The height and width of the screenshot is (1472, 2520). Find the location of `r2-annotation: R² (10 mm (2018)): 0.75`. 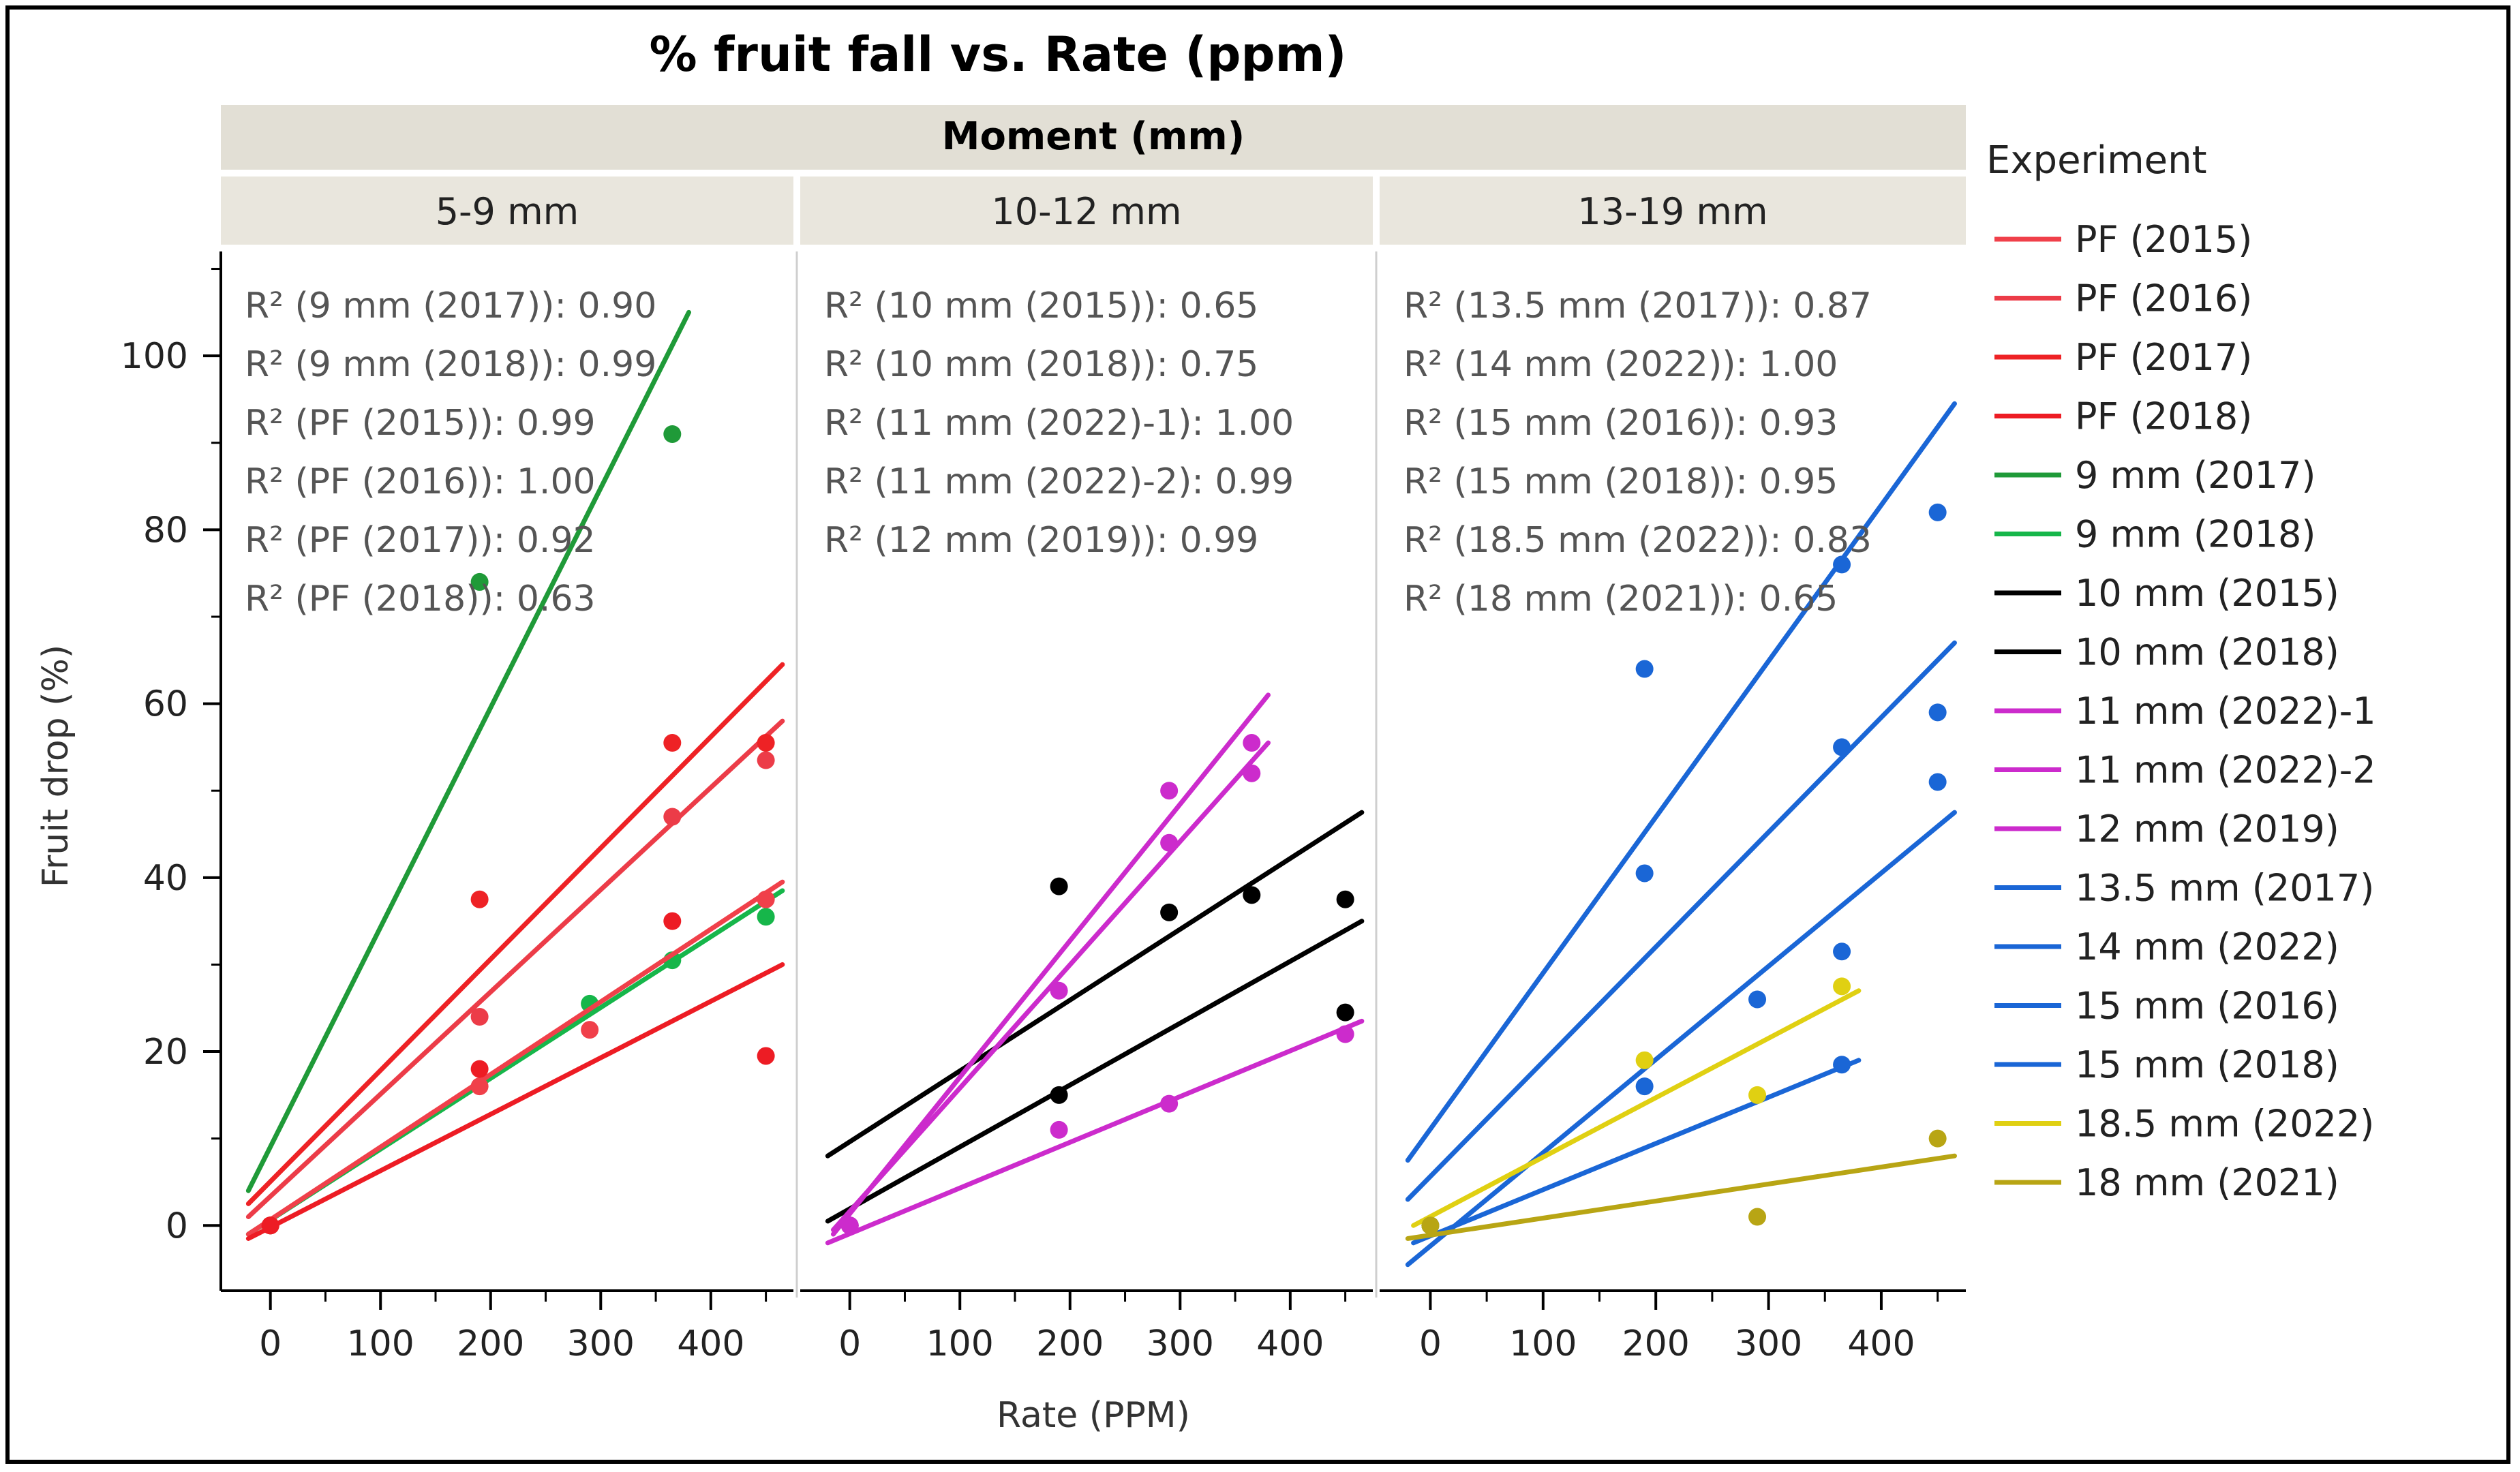

r2-annotation: R² (10 mm (2018)): 0.75 is located at coordinates (1041, 364).